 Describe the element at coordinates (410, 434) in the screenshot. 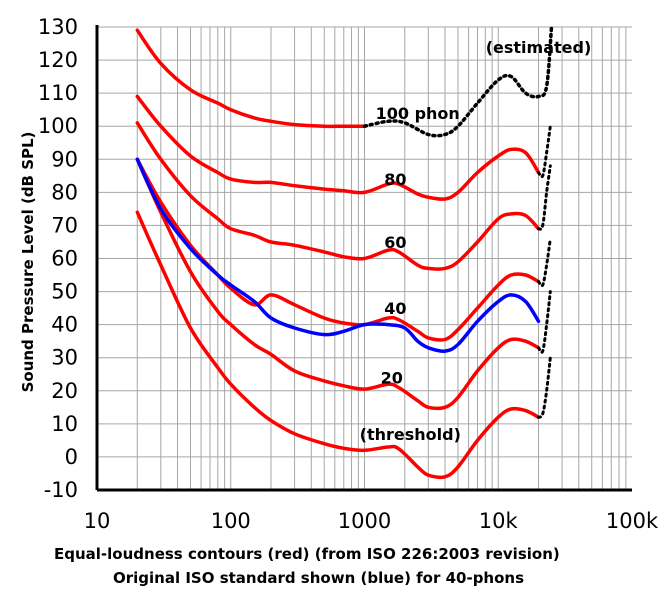

I see `curve-annotation: (threshold)` at that location.